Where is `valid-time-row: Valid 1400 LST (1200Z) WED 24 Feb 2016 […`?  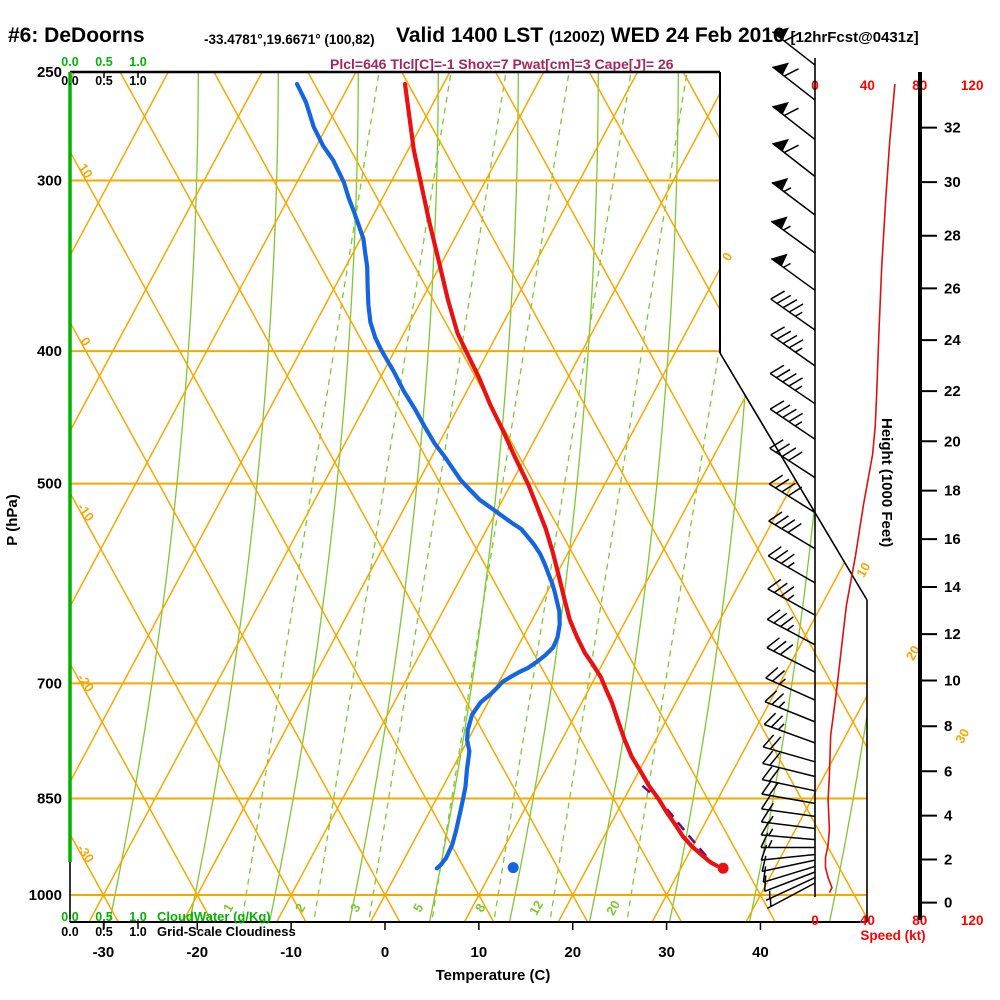
valid-time-row: Valid 1400 LST (1200Z) WED 24 Feb 2016 [… is located at coordinates (657, 36).